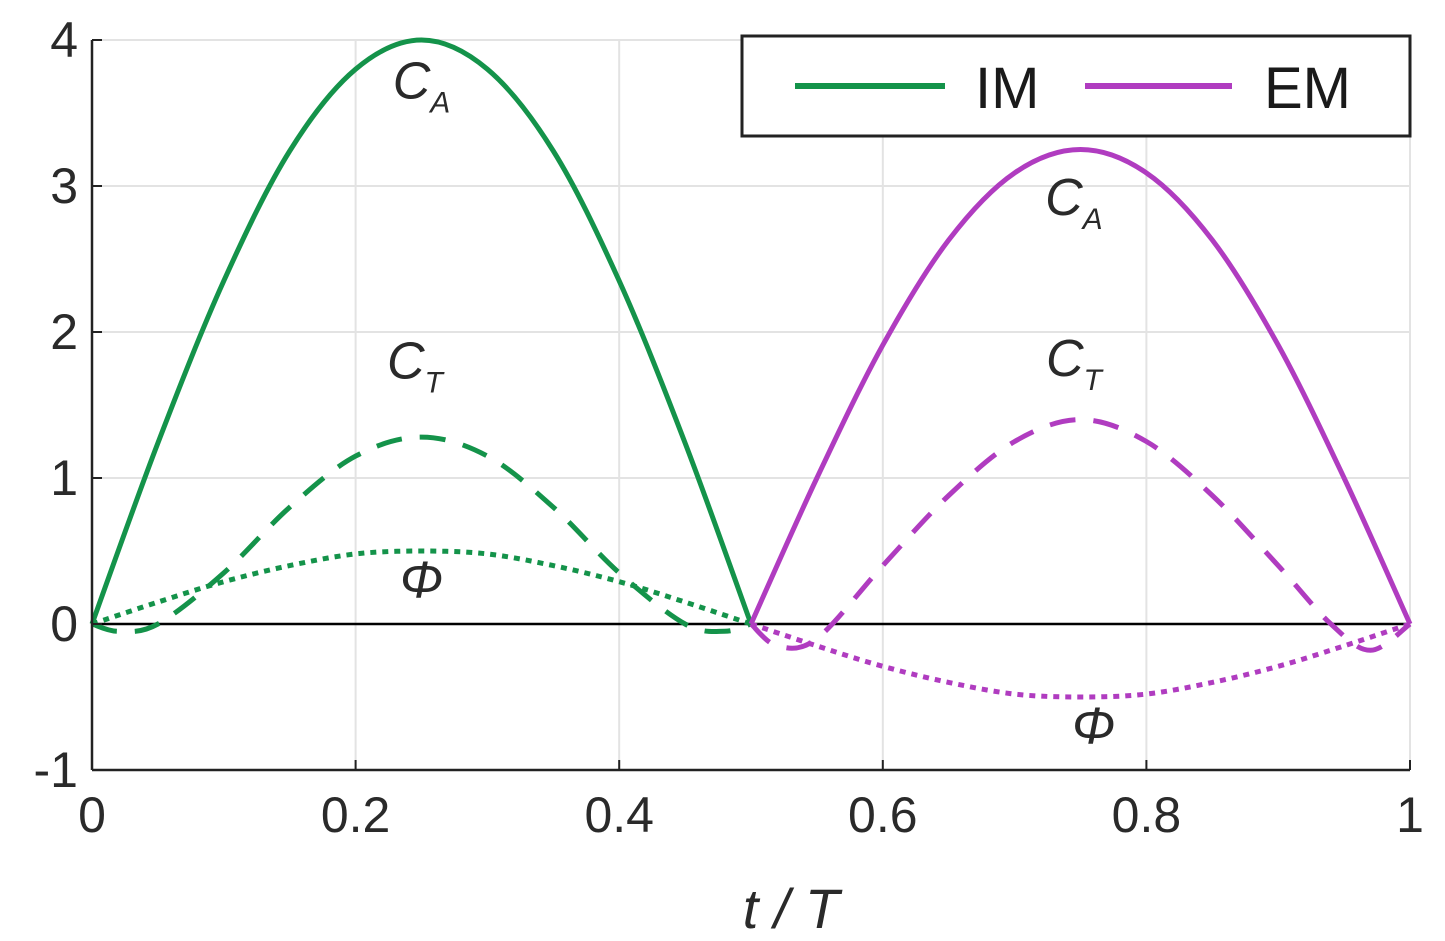 The height and width of the screenshot is (941, 1445). I want to click on annotation-4: CT, so click(1075, 363).